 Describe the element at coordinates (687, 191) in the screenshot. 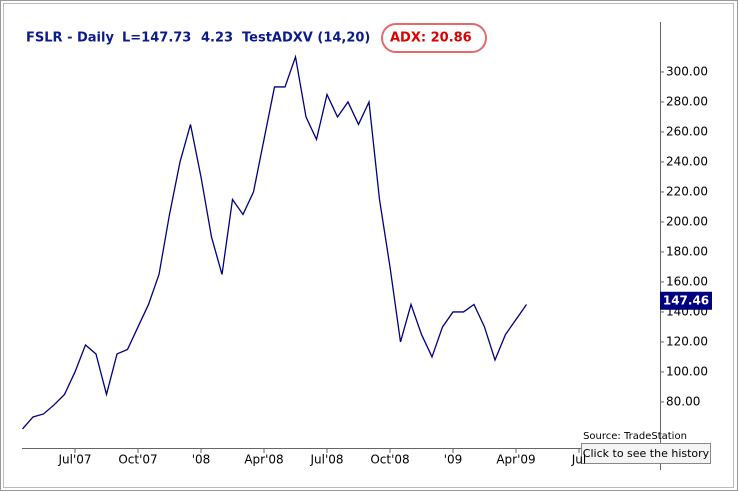

I see `y-tick-label: 220.00` at that location.